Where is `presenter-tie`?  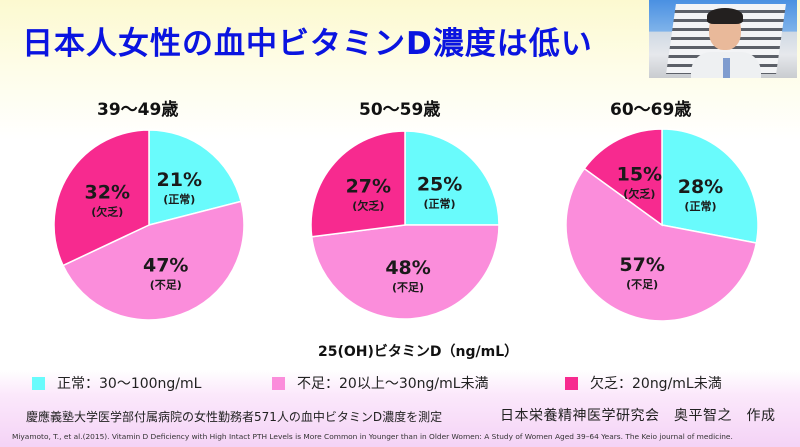
presenter-tie is located at coordinates (726, 68).